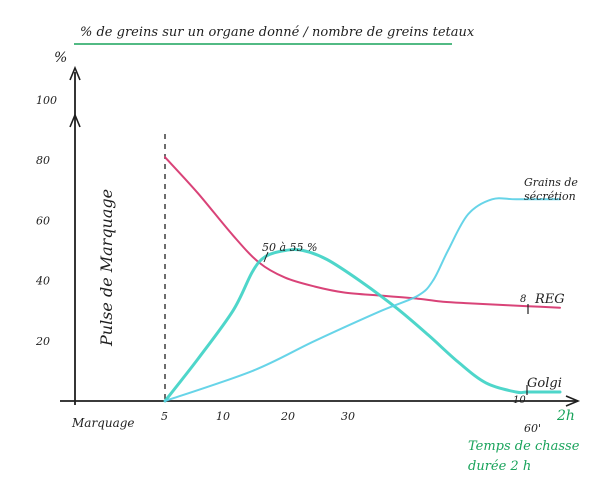 The image size is (591, 485). Describe the element at coordinates (532, 428) in the screenshot. I see `x-tick-label: 60'` at that location.